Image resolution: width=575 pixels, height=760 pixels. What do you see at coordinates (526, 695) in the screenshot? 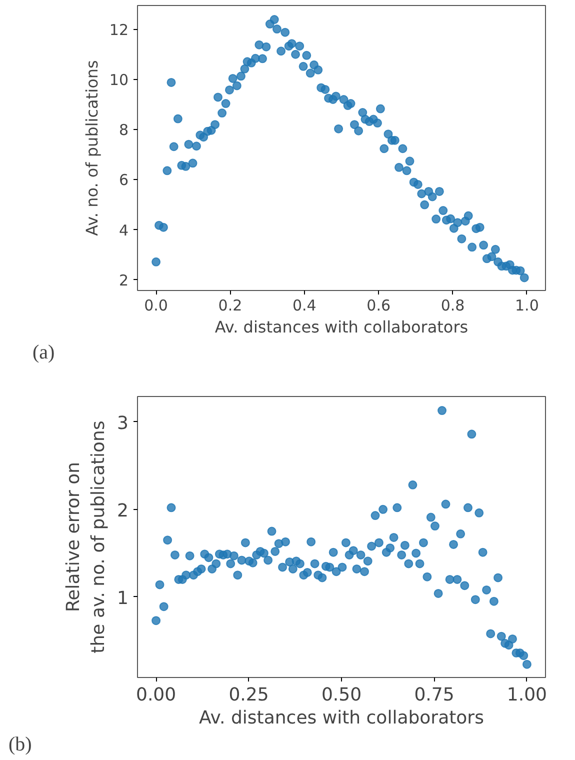
I see `x-tick-label: 1.00` at bounding box center [526, 695].